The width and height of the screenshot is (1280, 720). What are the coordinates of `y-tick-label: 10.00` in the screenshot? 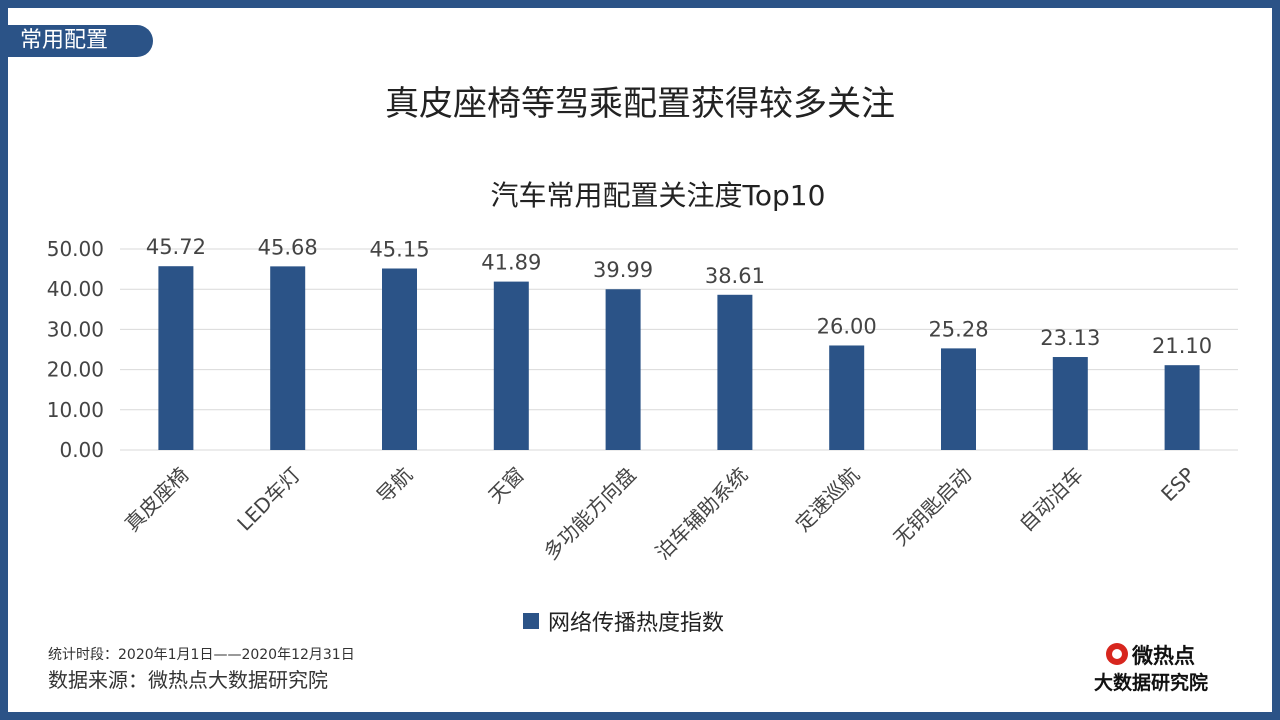 It's located at (75, 410).